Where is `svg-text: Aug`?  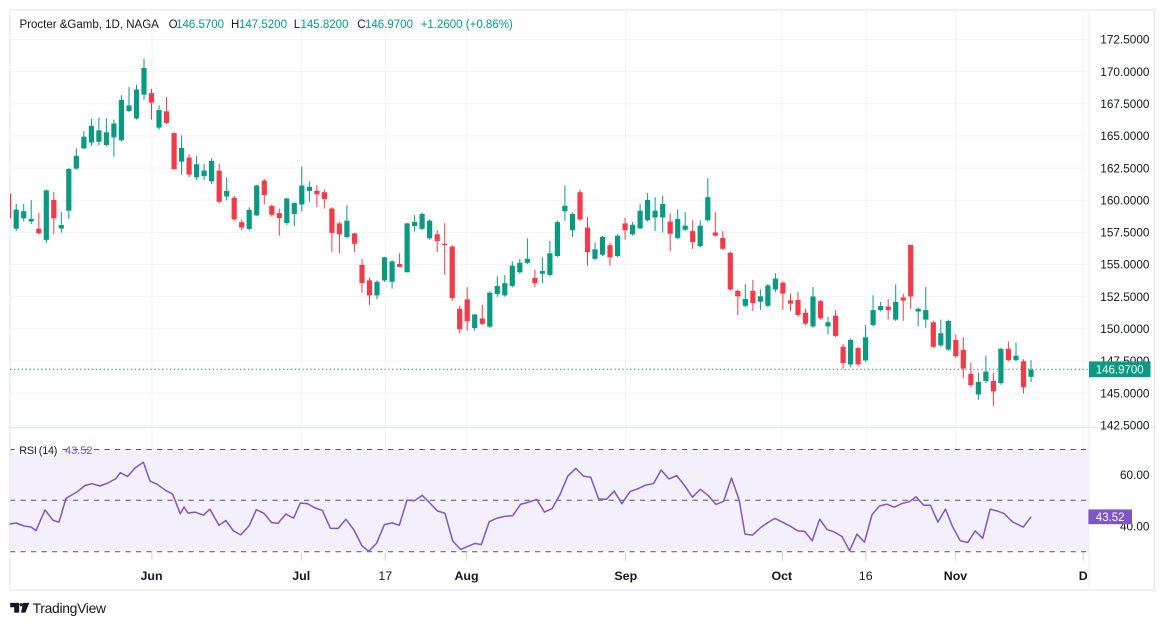
svg-text: Aug is located at coordinates (466, 576).